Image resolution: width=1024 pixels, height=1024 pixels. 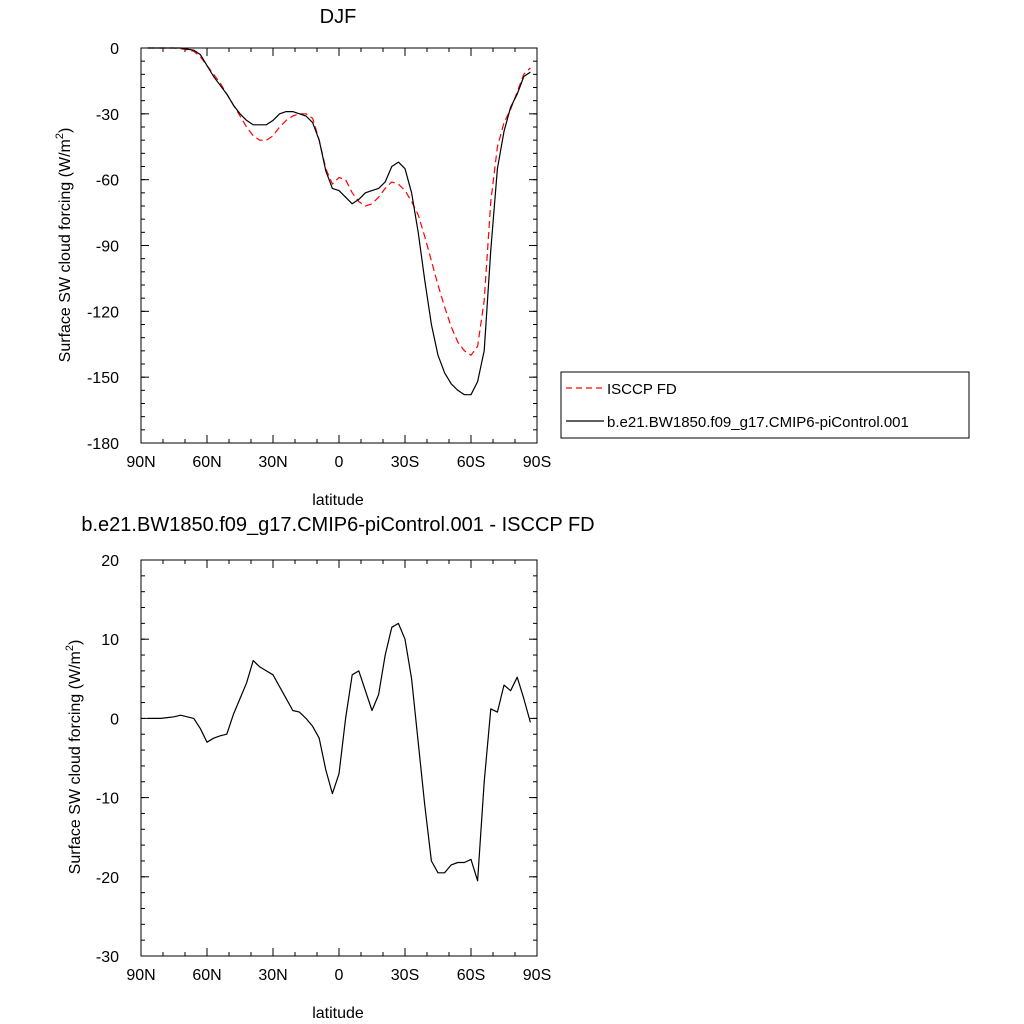 I want to click on y-tick-label: 10, so click(x=110, y=640).